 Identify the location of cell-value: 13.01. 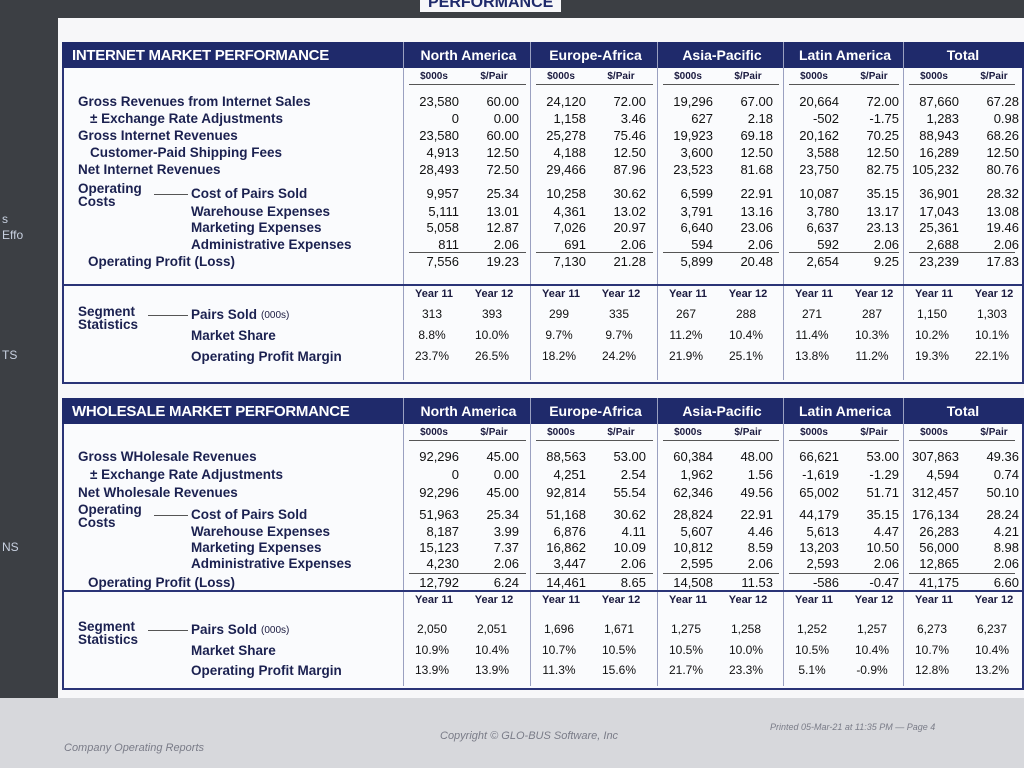
(502, 211).